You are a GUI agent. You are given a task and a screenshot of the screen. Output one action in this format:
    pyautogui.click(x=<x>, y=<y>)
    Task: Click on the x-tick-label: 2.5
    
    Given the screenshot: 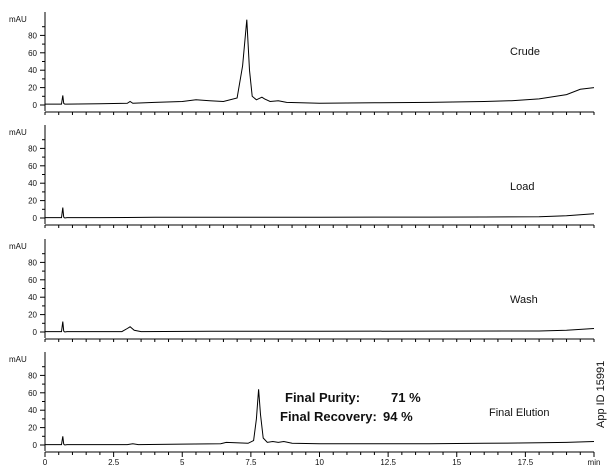 What is the action you would take?
    pyautogui.click(x=114, y=462)
    